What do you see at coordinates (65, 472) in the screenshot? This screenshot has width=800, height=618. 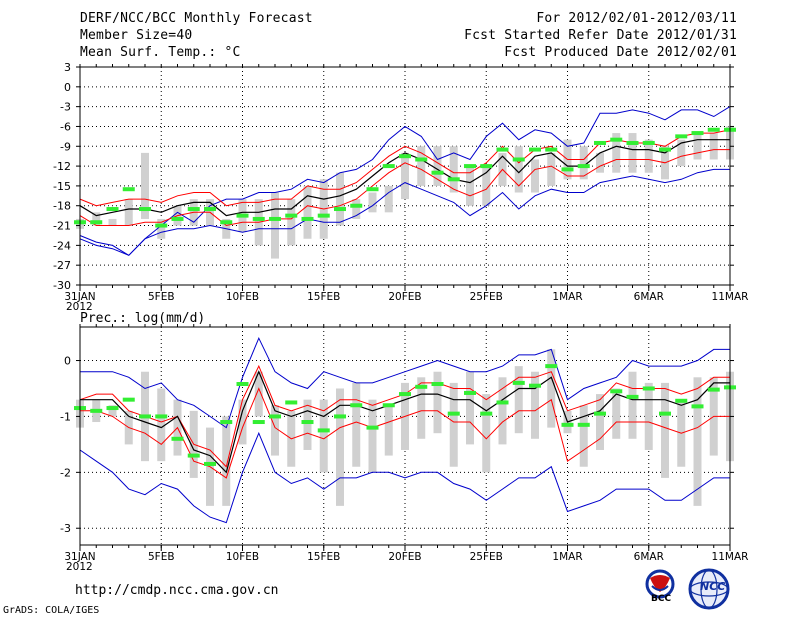 I see `y-tick-label: -2` at bounding box center [65, 472].